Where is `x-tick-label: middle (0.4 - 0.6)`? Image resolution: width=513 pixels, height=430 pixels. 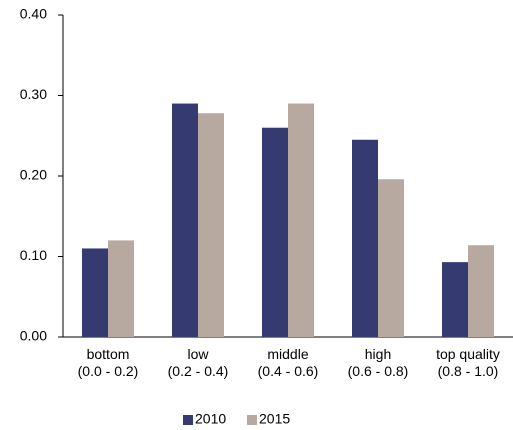
x-tick-label: middle (0.4 - 0.6) is located at coordinates (288, 362).